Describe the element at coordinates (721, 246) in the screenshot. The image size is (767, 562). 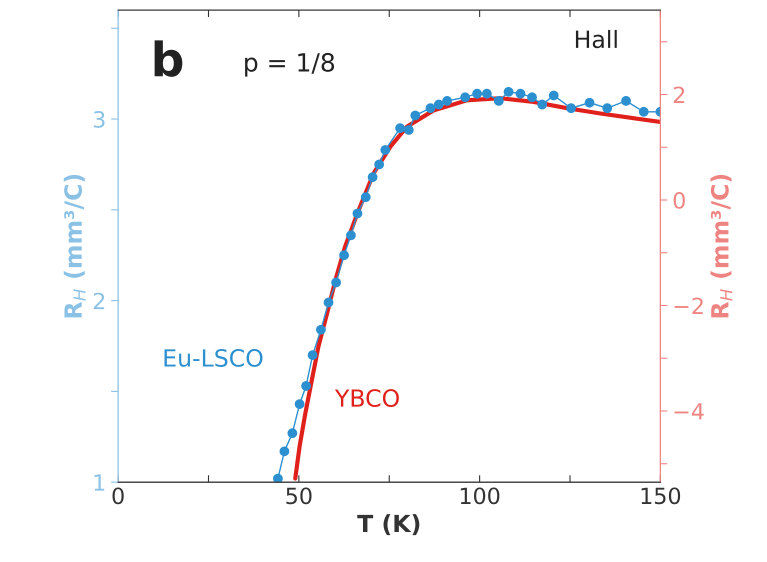
I see `y2-axis-title: R$_{H}$ (mm³/C)` at that location.